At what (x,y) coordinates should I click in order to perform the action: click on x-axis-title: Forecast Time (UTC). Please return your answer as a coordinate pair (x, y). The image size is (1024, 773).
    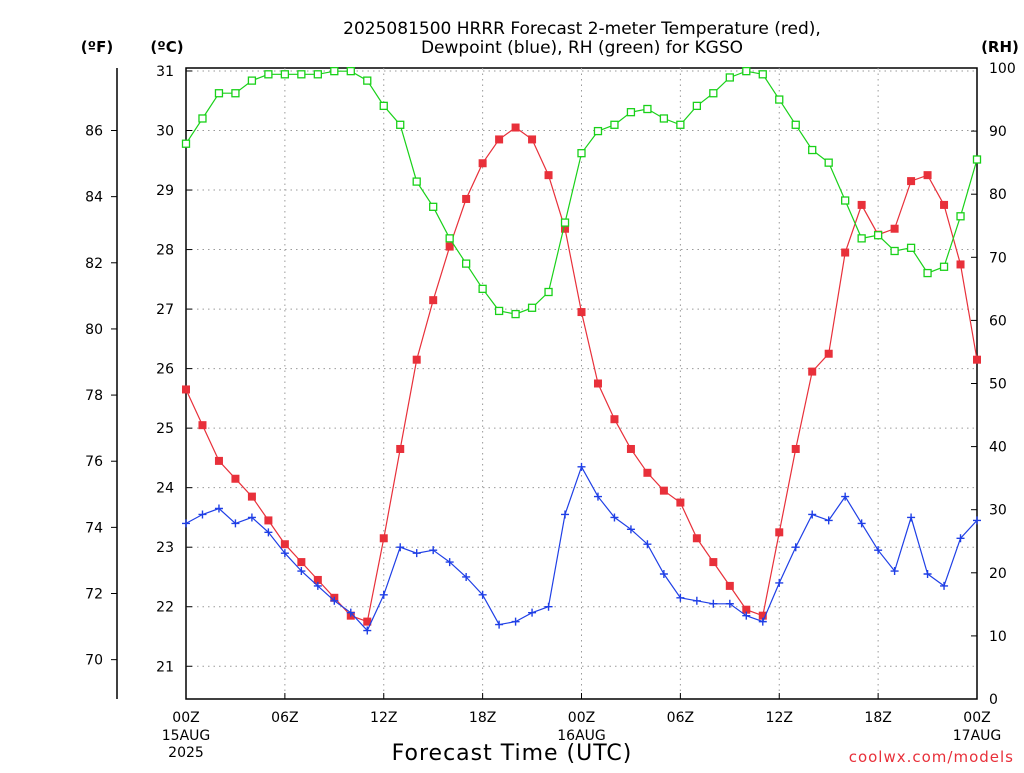
    Looking at the image, I should click on (512, 753).